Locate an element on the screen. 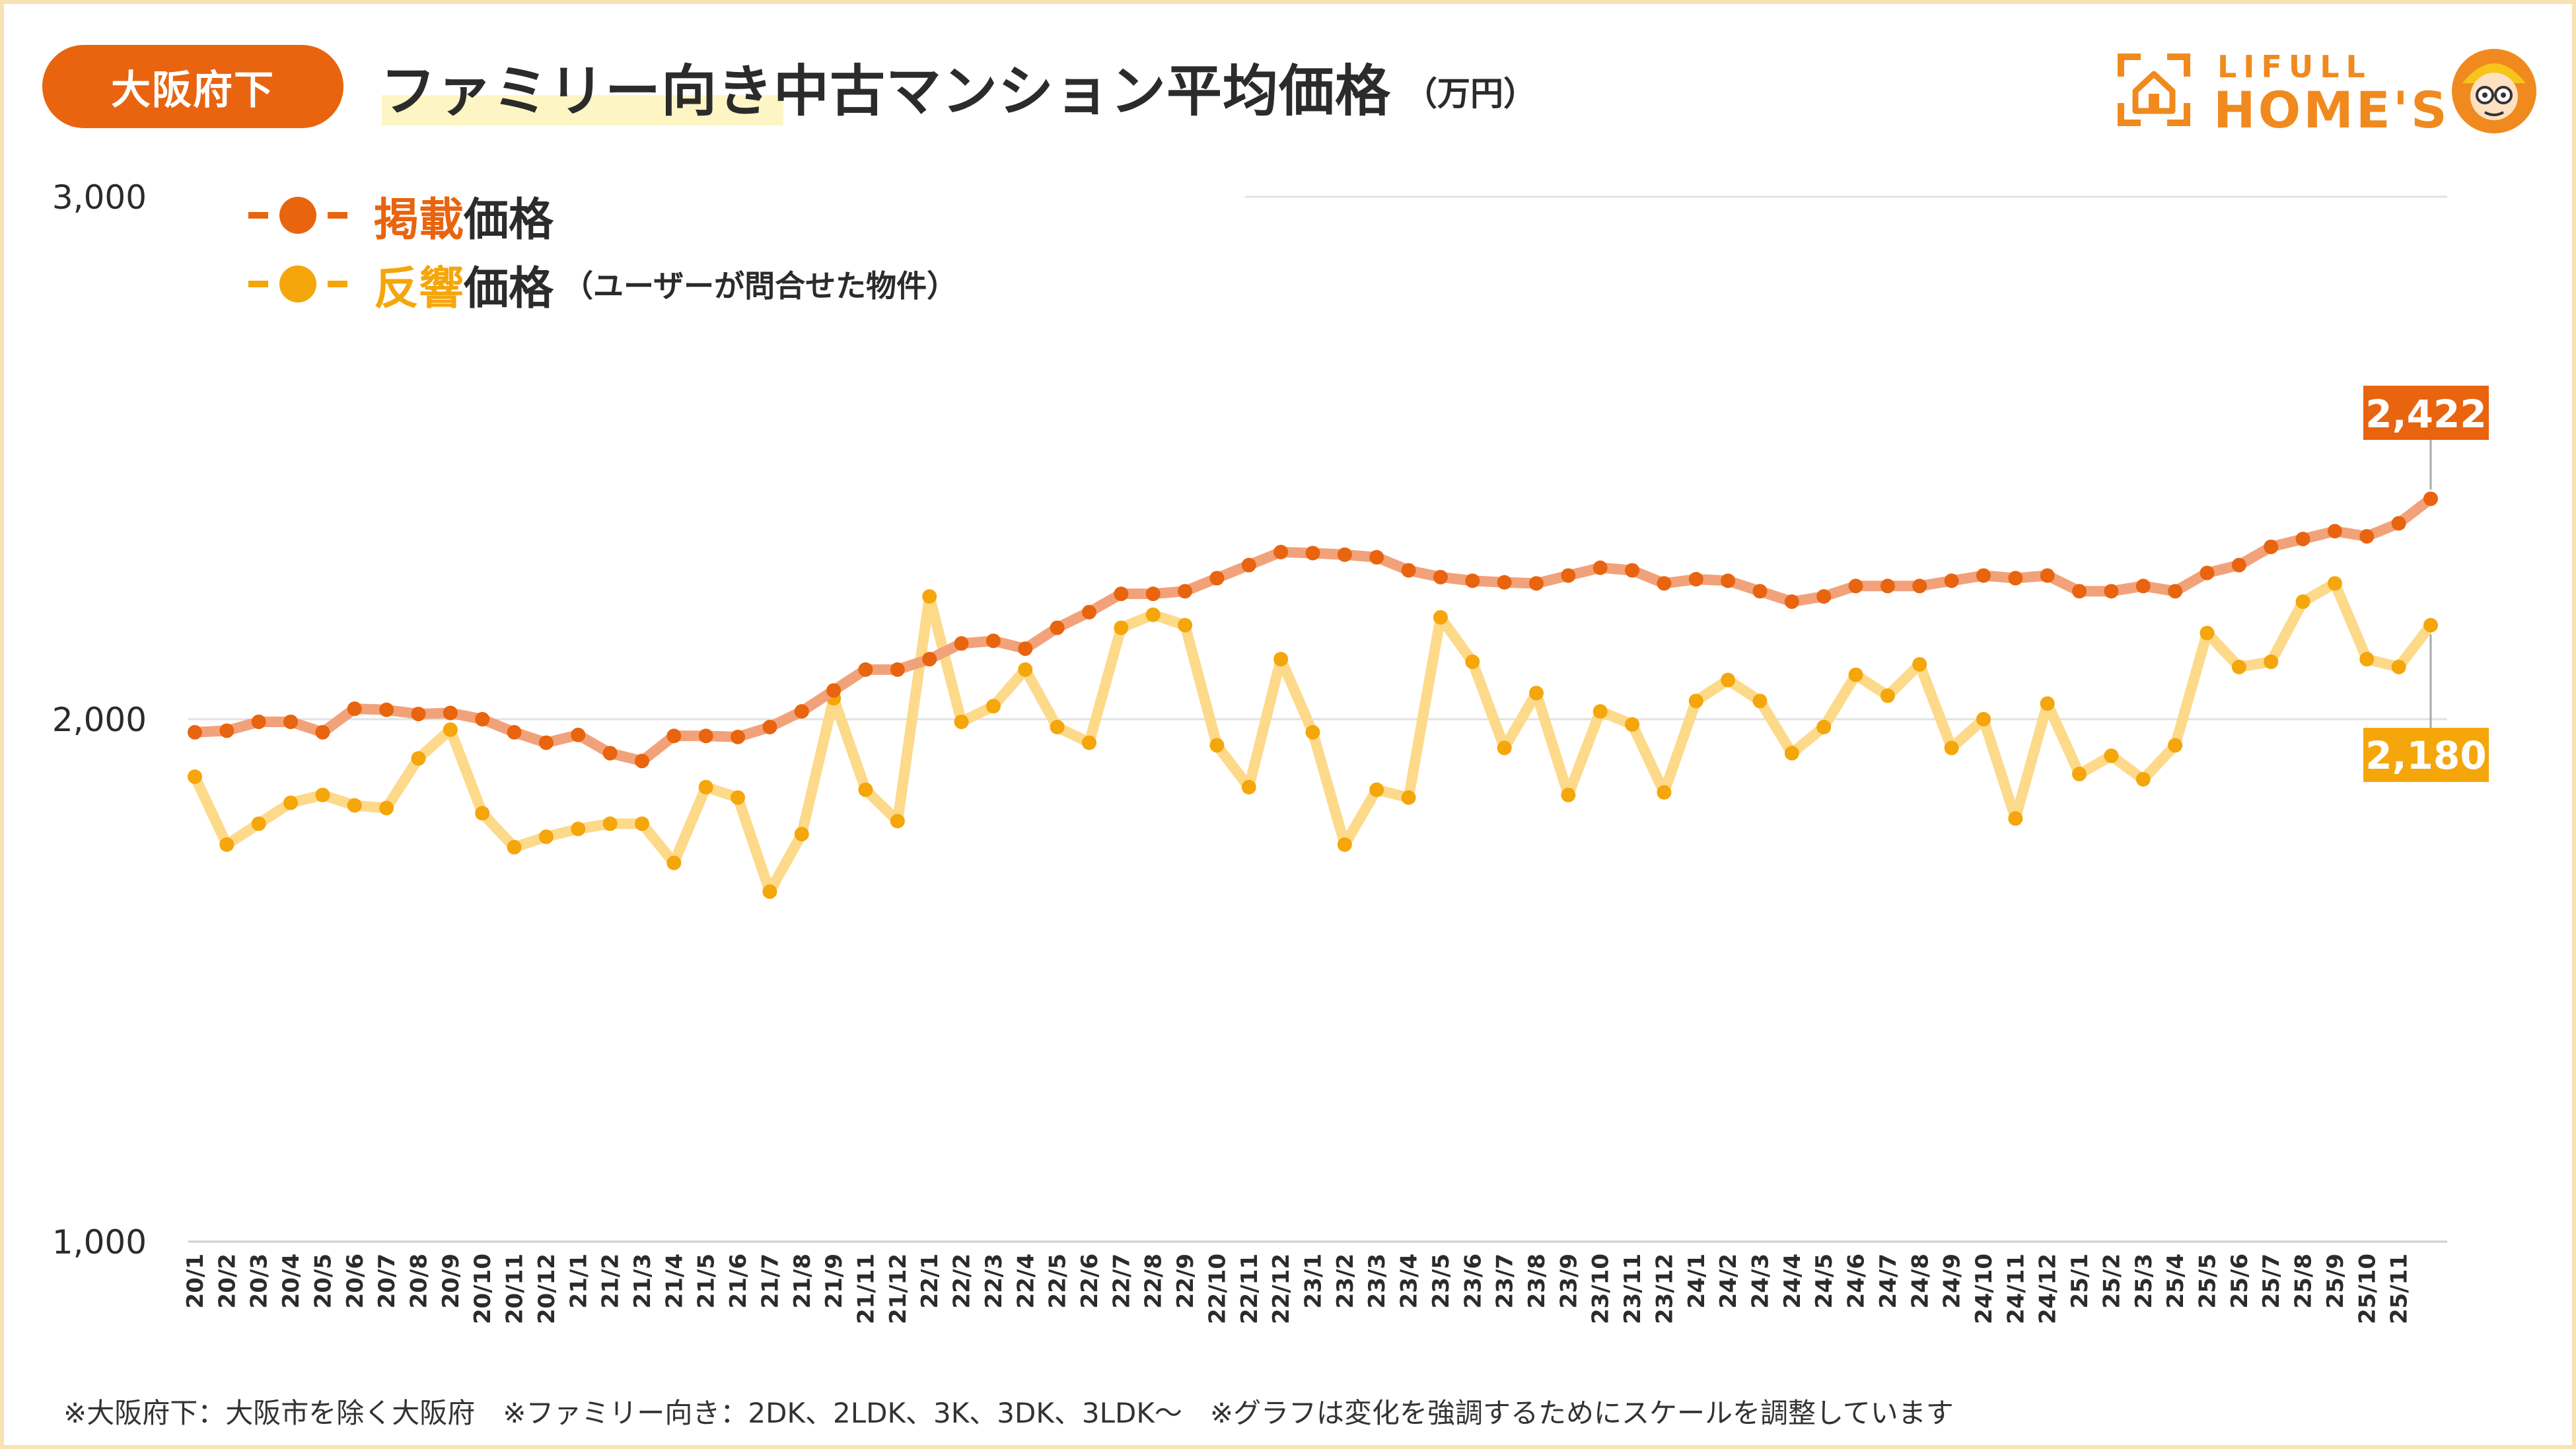 This screenshot has width=2576, height=1449. mascot-icon is located at coordinates (2494, 91).